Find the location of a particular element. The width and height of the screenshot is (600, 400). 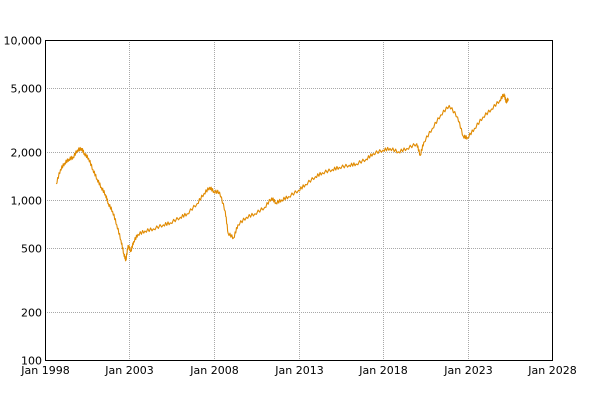

x-tick-label: Jan 2008 is located at coordinates (213, 370).